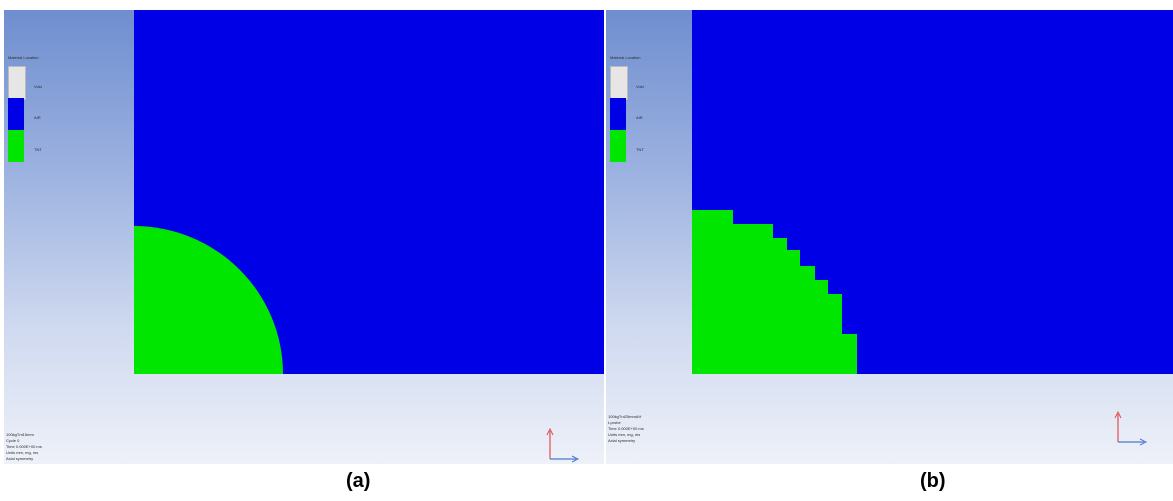  Describe the element at coordinates (13, 440) in the screenshot. I see `info-line: Cycle 0` at that location.